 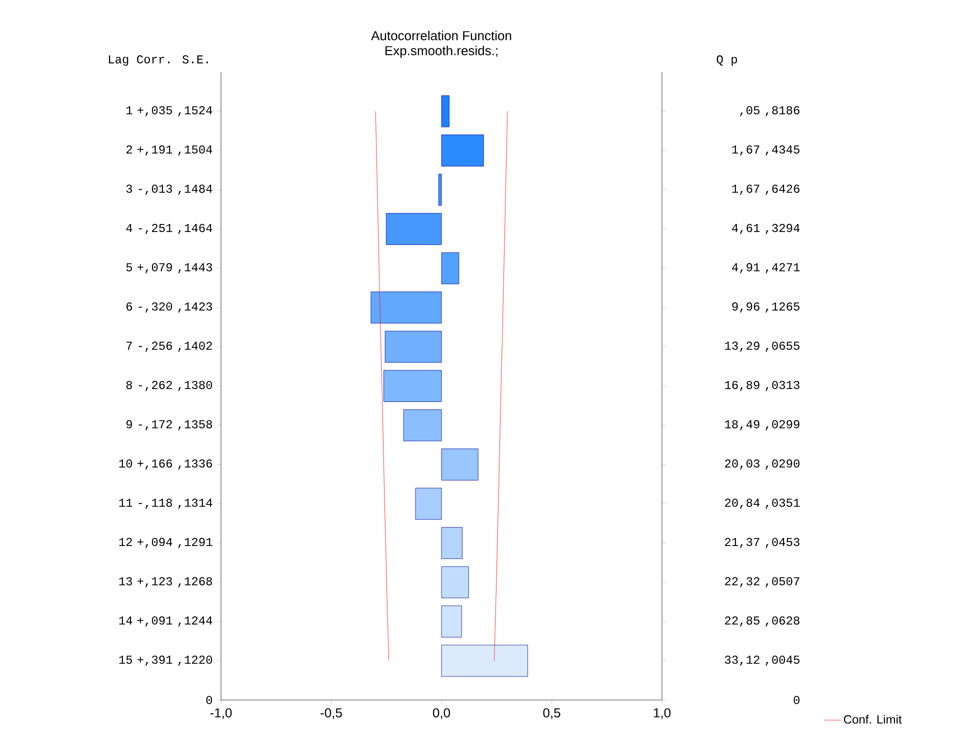 What do you see at coordinates (762, 661) in the screenshot?
I see `y2-tick-label: 33,12 ,0045` at bounding box center [762, 661].